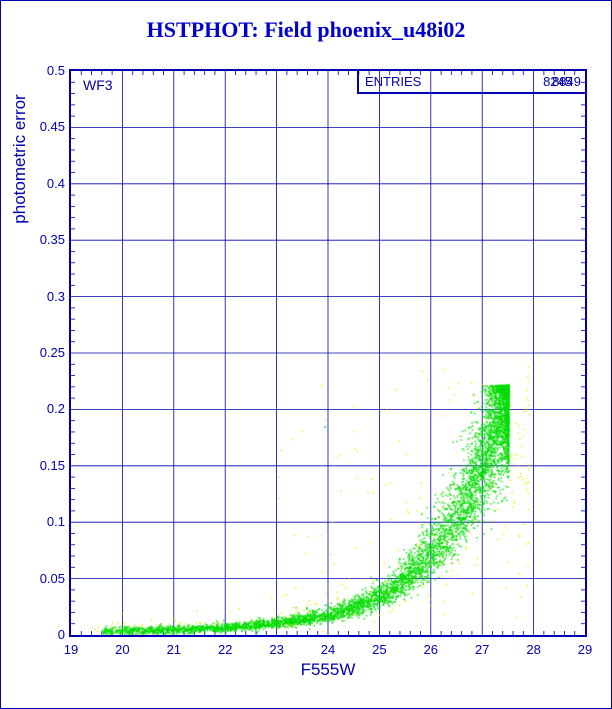 This screenshot has width=612, height=709. What do you see at coordinates (306, 29) in the screenshot?
I see `page-title: HSTPHOT: Field phoenix_u48i02` at bounding box center [306, 29].